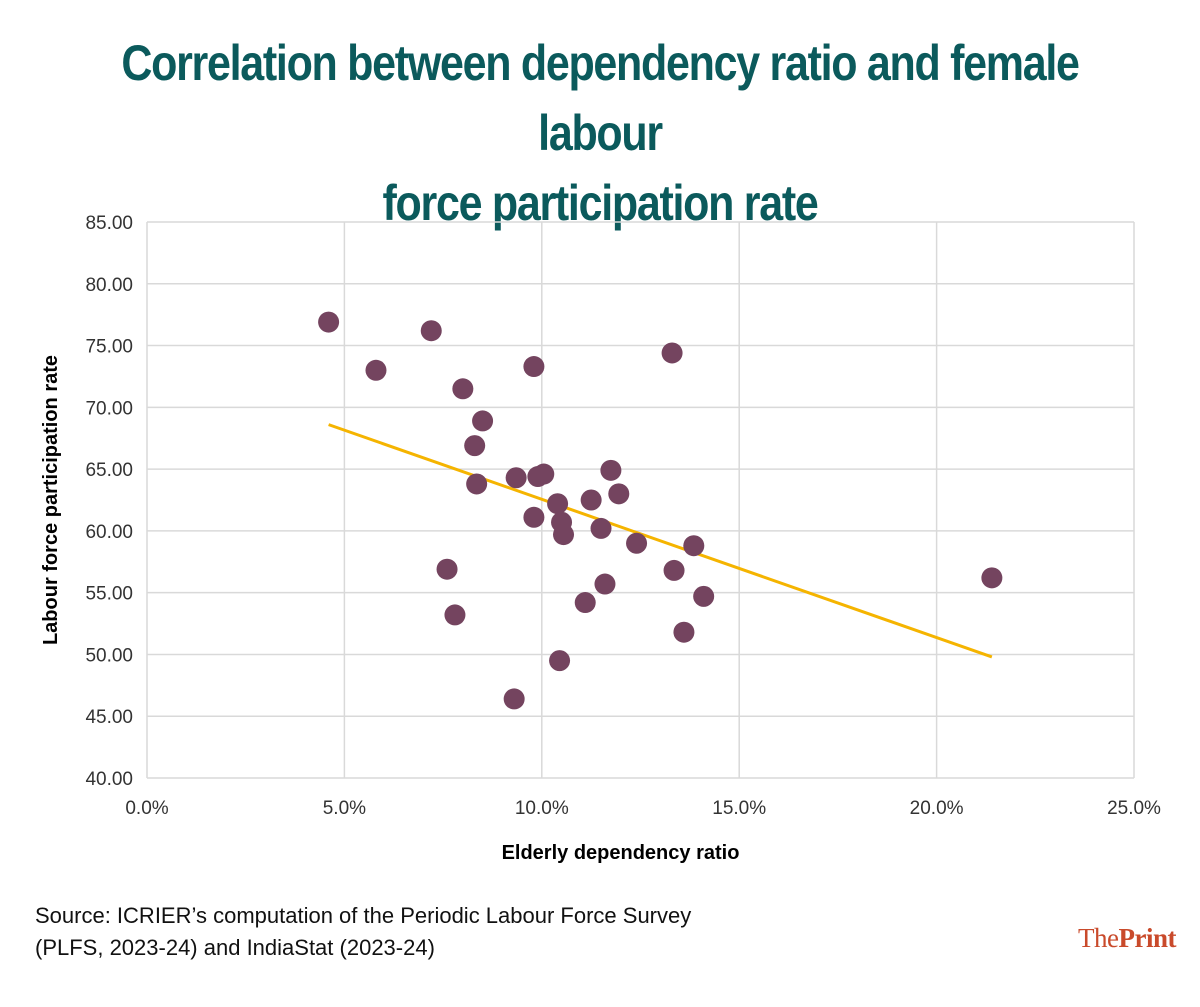 This screenshot has width=1200, height=1007. What do you see at coordinates (109, 470) in the screenshot?
I see `y-tick-label: 65.00` at bounding box center [109, 470].